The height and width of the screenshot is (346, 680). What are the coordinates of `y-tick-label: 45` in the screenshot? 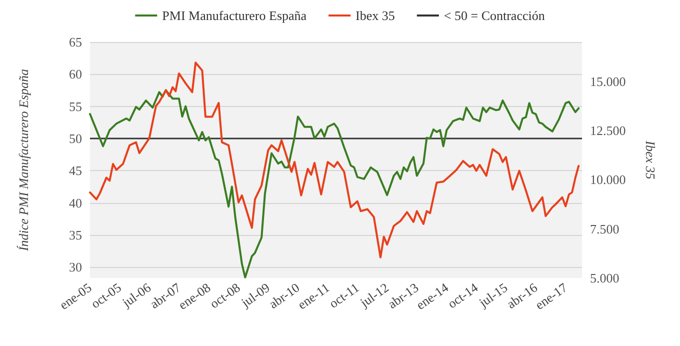 It's located at (75, 170).